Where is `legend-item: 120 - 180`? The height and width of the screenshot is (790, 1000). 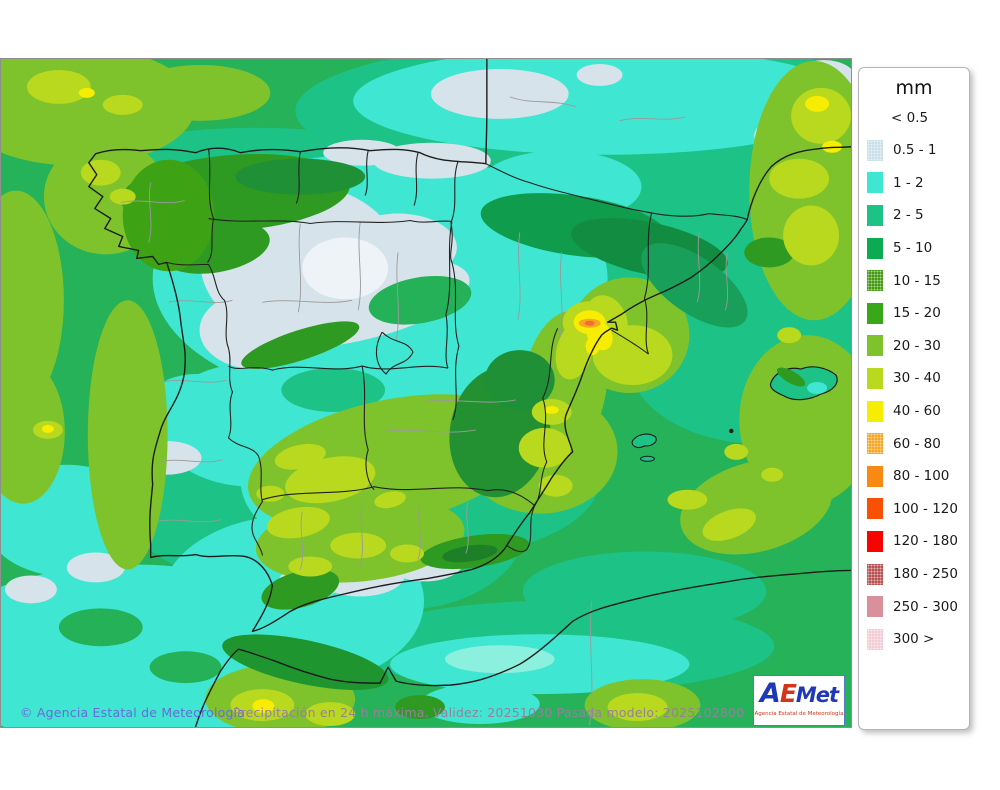 legend-item: 120 - 180 is located at coordinates (914, 541).